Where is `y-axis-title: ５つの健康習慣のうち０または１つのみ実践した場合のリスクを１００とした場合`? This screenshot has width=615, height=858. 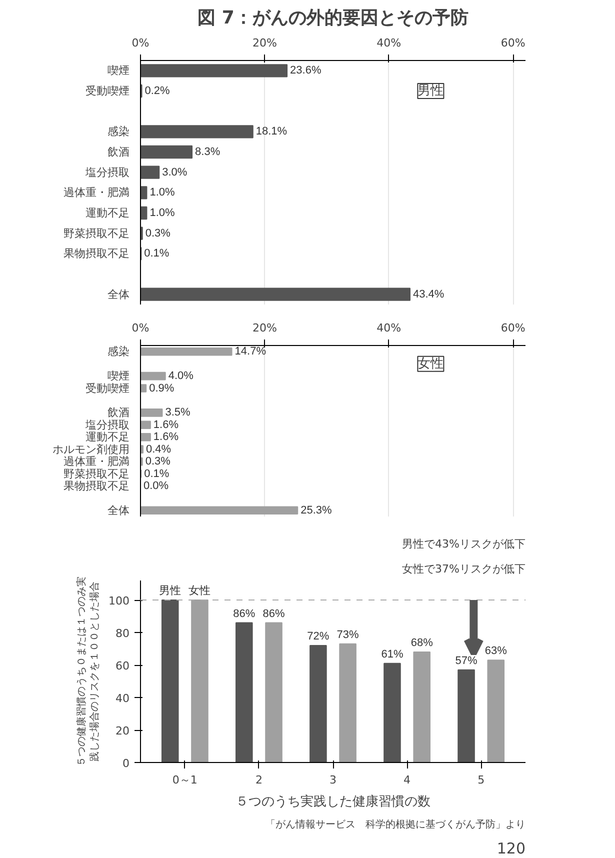
y-axis-title: ５つの健康習慣のうち０または１つのみ実践した場合のリスクを１００とした場合 is located at coordinates (88, 671).